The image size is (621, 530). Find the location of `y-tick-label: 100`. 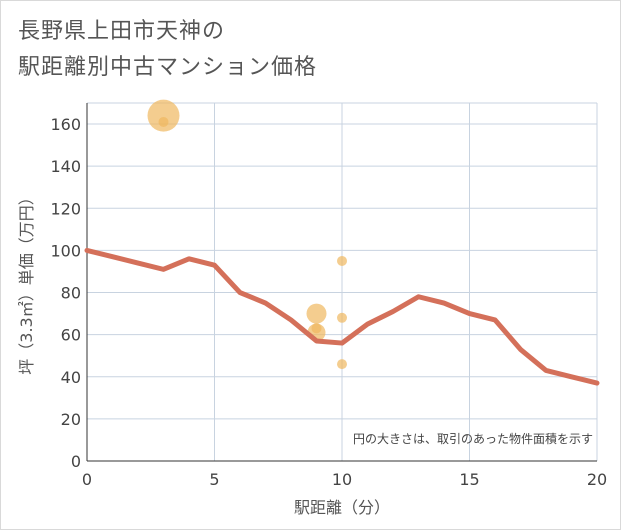

y-tick-label: 100 is located at coordinates (65, 250).